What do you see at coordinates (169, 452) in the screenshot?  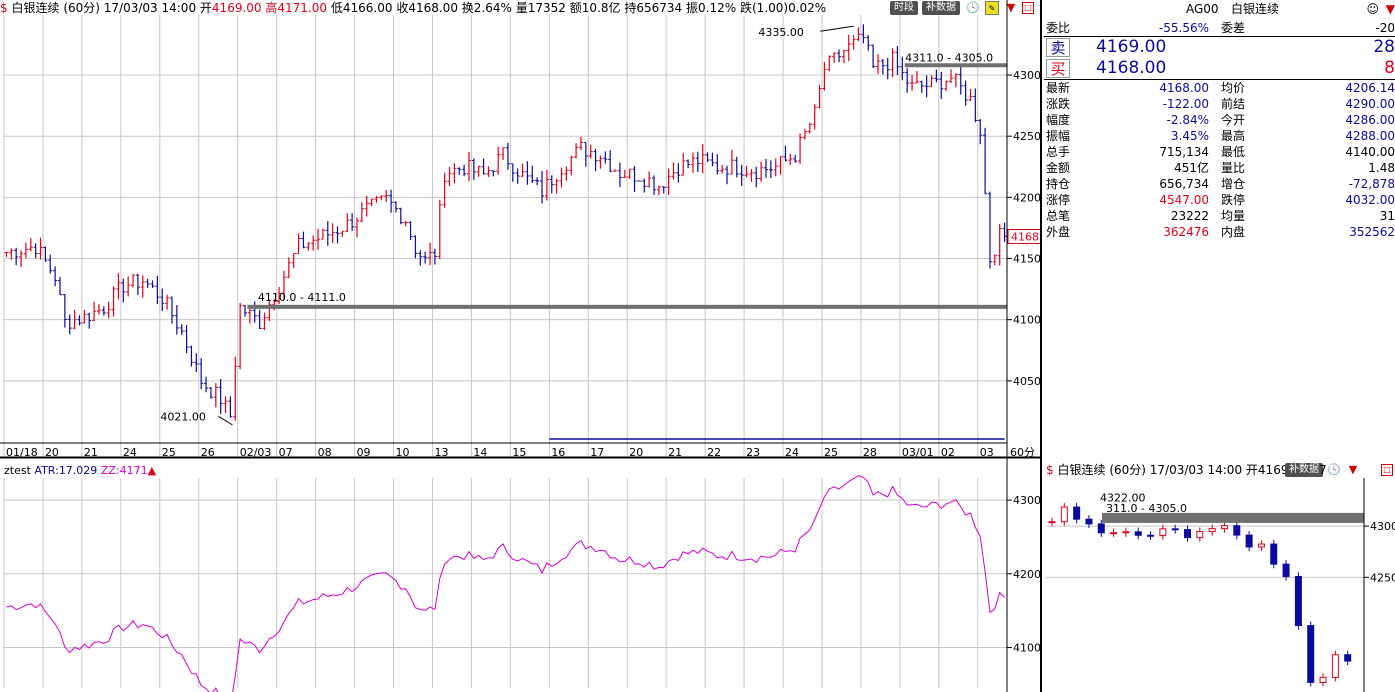 I see `x-tick-label: 25` at bounding box center [169, 452].